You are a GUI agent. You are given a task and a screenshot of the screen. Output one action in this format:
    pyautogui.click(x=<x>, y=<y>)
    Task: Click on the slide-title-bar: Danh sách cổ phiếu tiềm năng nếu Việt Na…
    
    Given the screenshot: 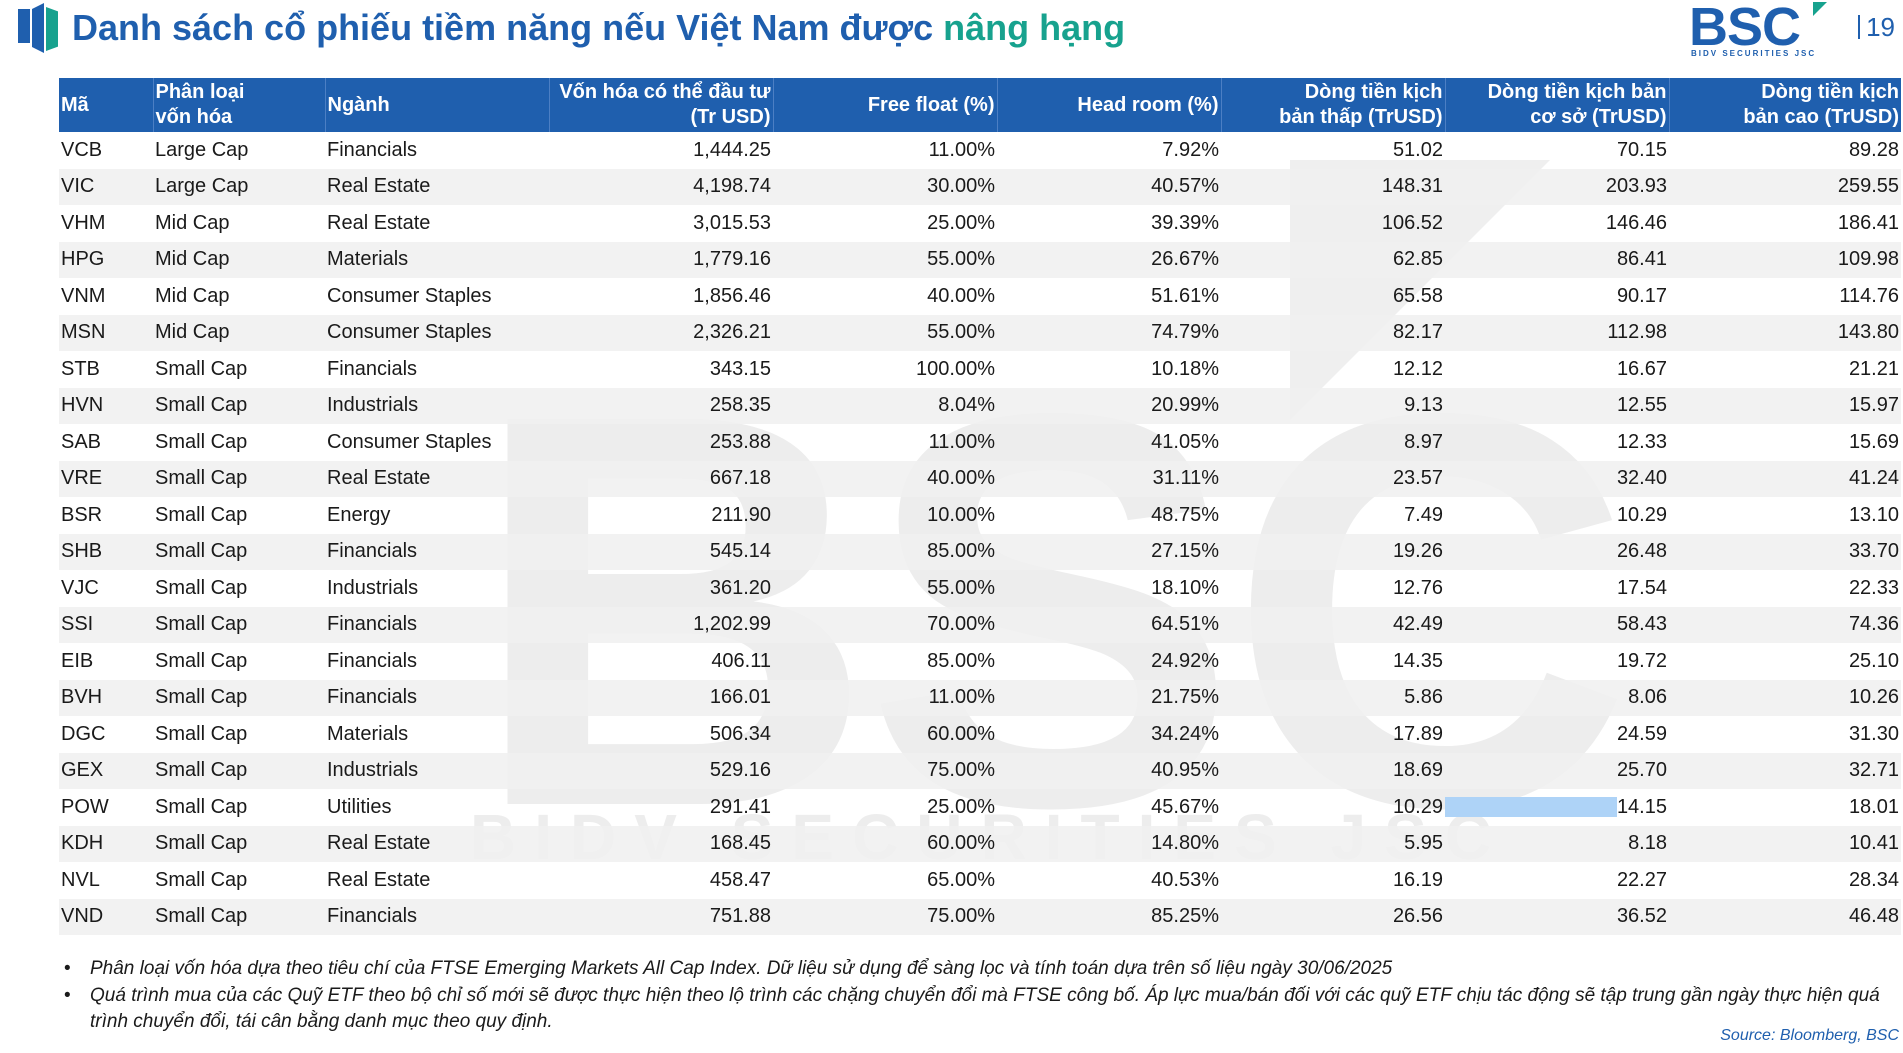 What is the action you would take?
    pyautogui.click(x=571, y=28)
    